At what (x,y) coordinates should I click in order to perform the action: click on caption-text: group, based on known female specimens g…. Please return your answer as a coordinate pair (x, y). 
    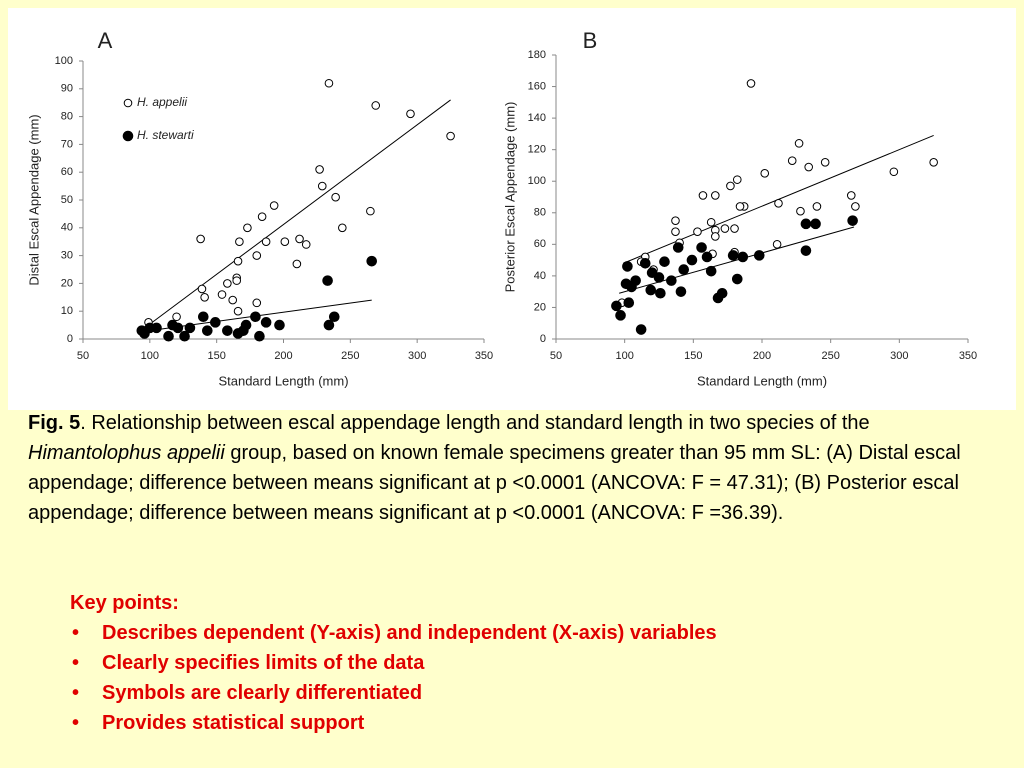
    Looking at the image, I should click on (494, 483).